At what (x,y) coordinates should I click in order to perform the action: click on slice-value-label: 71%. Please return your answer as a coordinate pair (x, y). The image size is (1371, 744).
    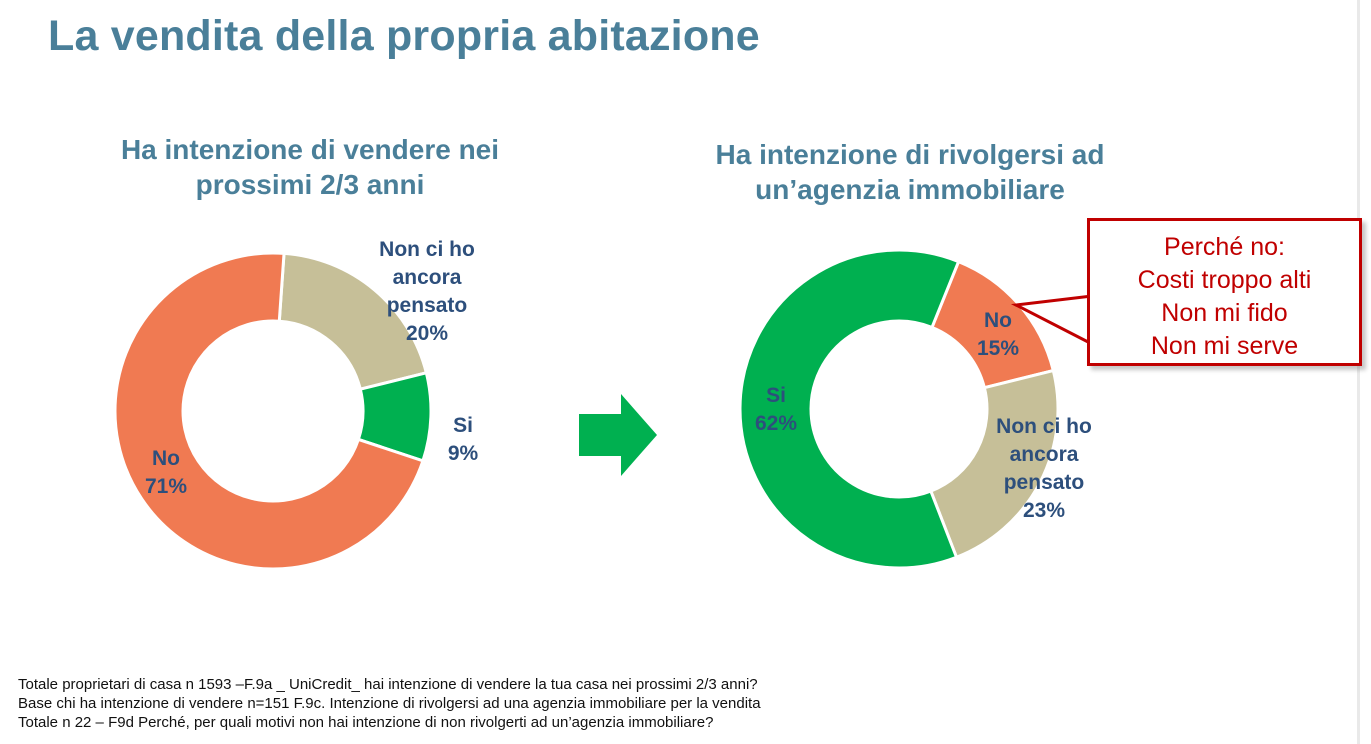
    Looking at the image, I should click on (166, 486).